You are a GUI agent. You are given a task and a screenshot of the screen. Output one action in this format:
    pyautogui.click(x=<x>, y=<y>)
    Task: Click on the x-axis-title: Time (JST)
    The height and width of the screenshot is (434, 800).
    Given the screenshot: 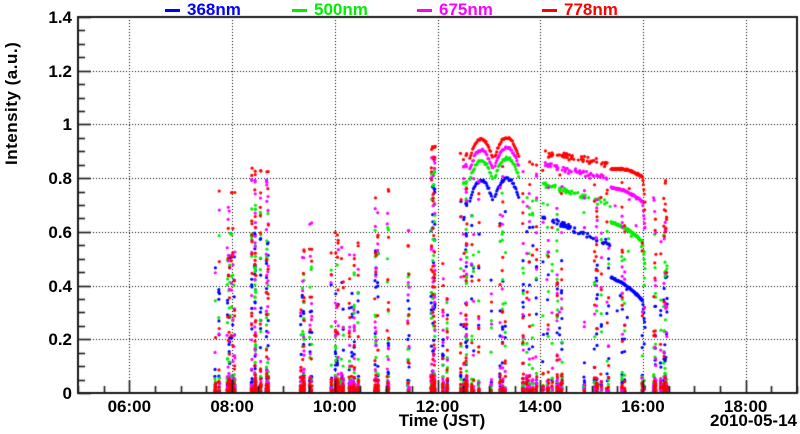 What is the action you would take?
    pyautogui.click(x=442, y=420)
    